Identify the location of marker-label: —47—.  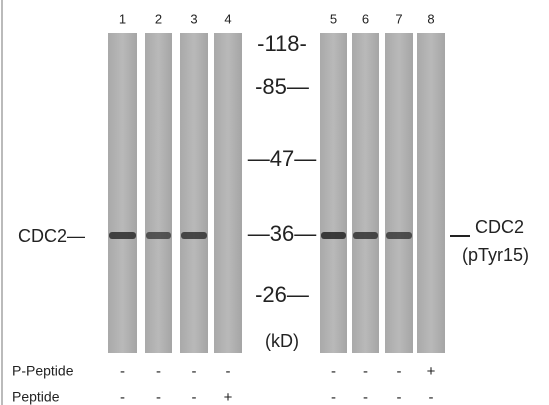
(282, 158).